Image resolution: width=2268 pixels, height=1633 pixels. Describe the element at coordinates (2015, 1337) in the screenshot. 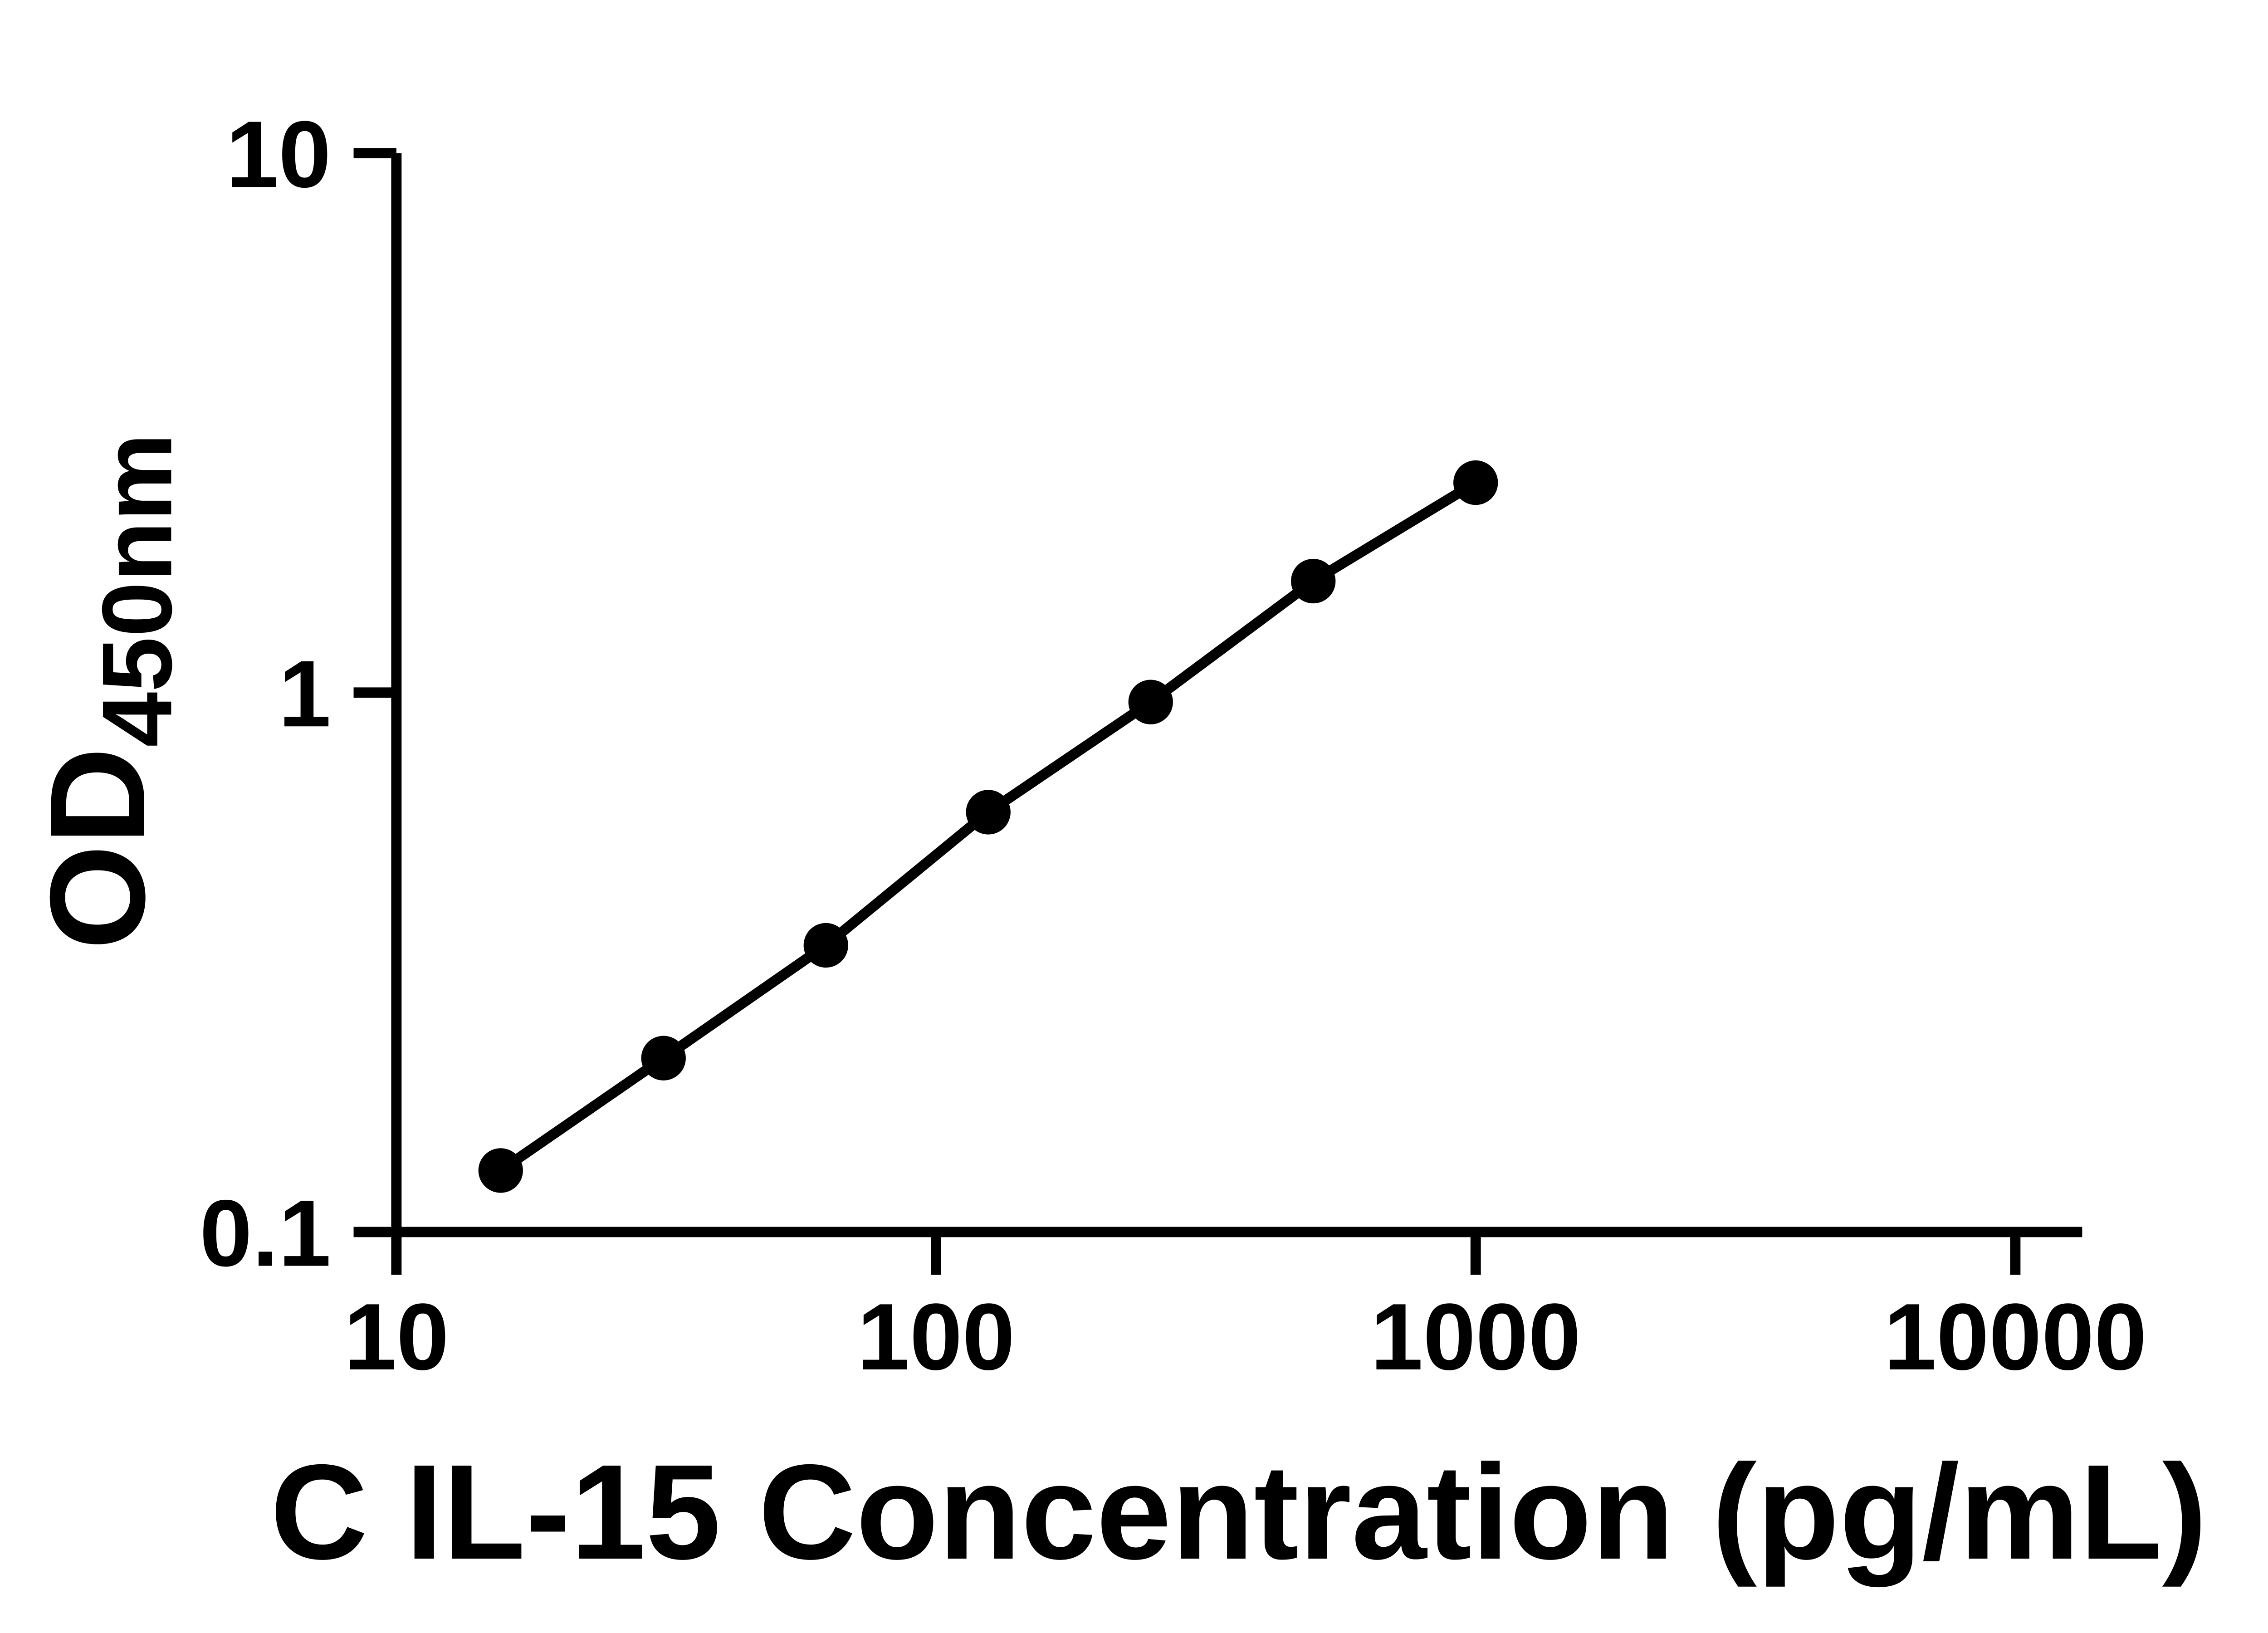

I see `x-tick-label: 10000` at that location.